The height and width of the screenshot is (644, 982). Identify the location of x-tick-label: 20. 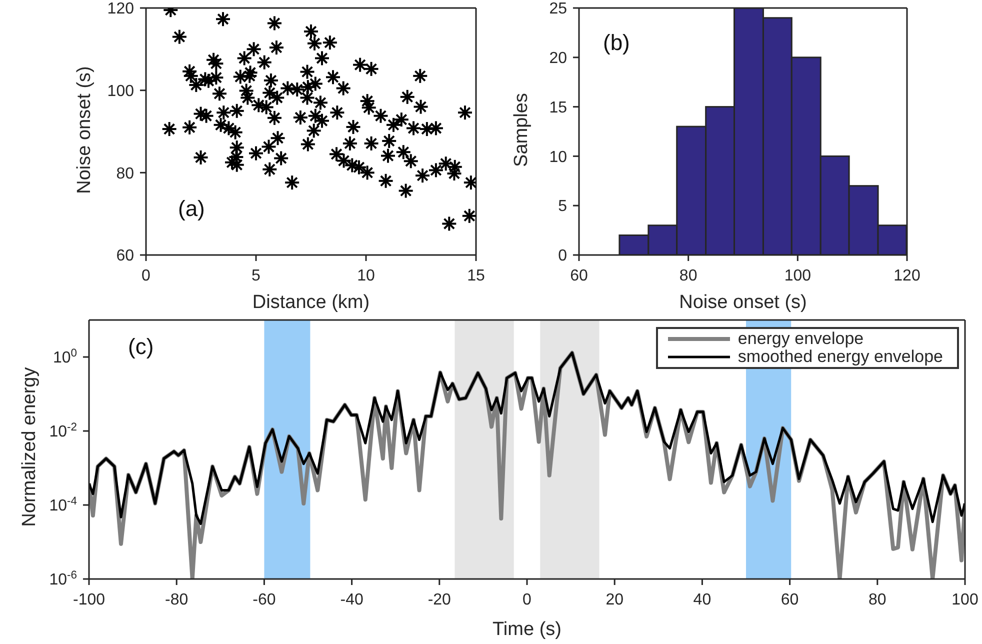
(615, 599).